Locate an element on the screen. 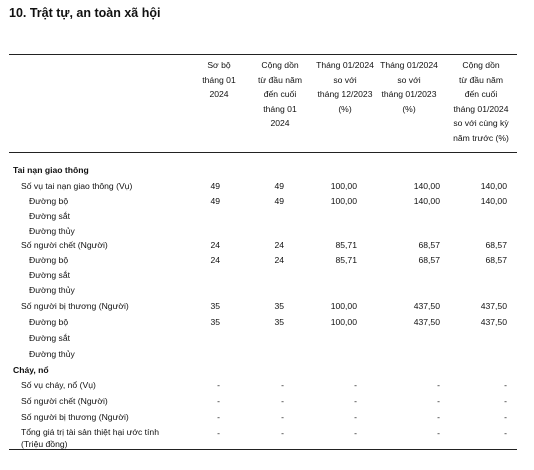 The image size is (534, 470). column-header-vs-same-month: Tháng 01/2024 so với tháng 01/2023 (%) is located at coordinates (409, 87).